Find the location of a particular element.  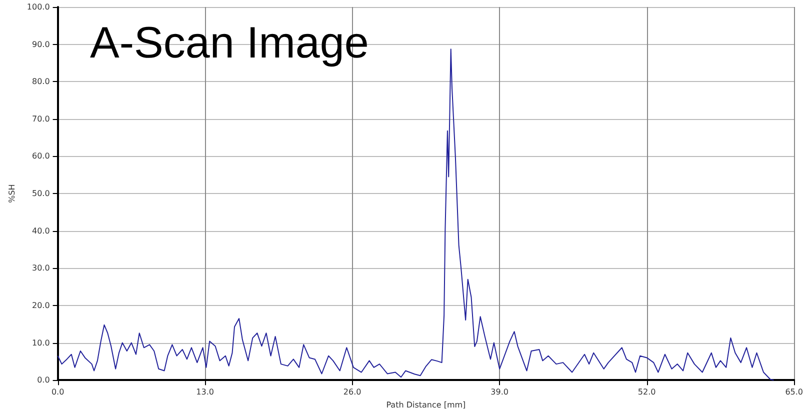

y-tick-label: 90.0 is located at coordinates (41, 44).